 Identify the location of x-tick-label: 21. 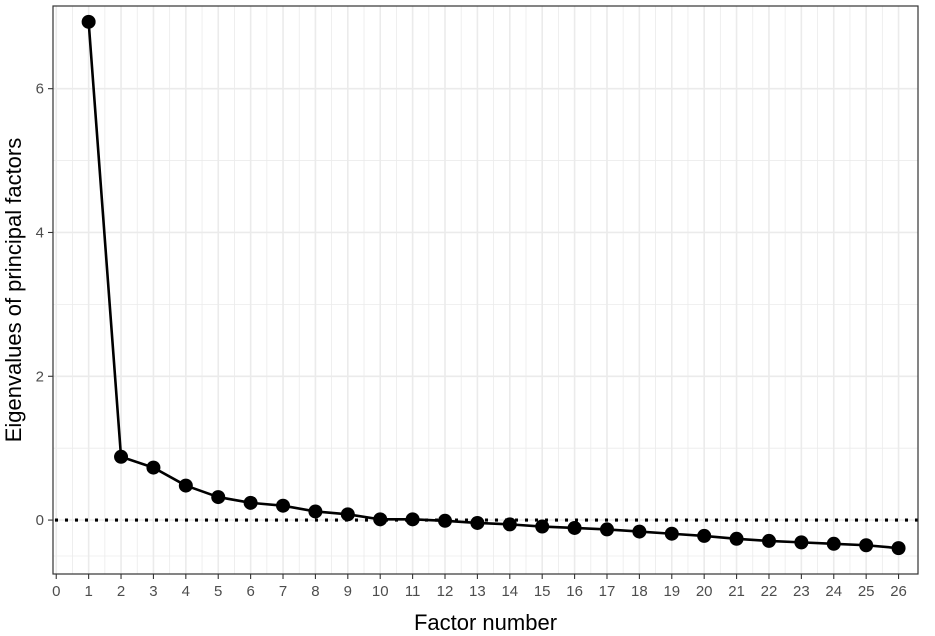
(736, 591).